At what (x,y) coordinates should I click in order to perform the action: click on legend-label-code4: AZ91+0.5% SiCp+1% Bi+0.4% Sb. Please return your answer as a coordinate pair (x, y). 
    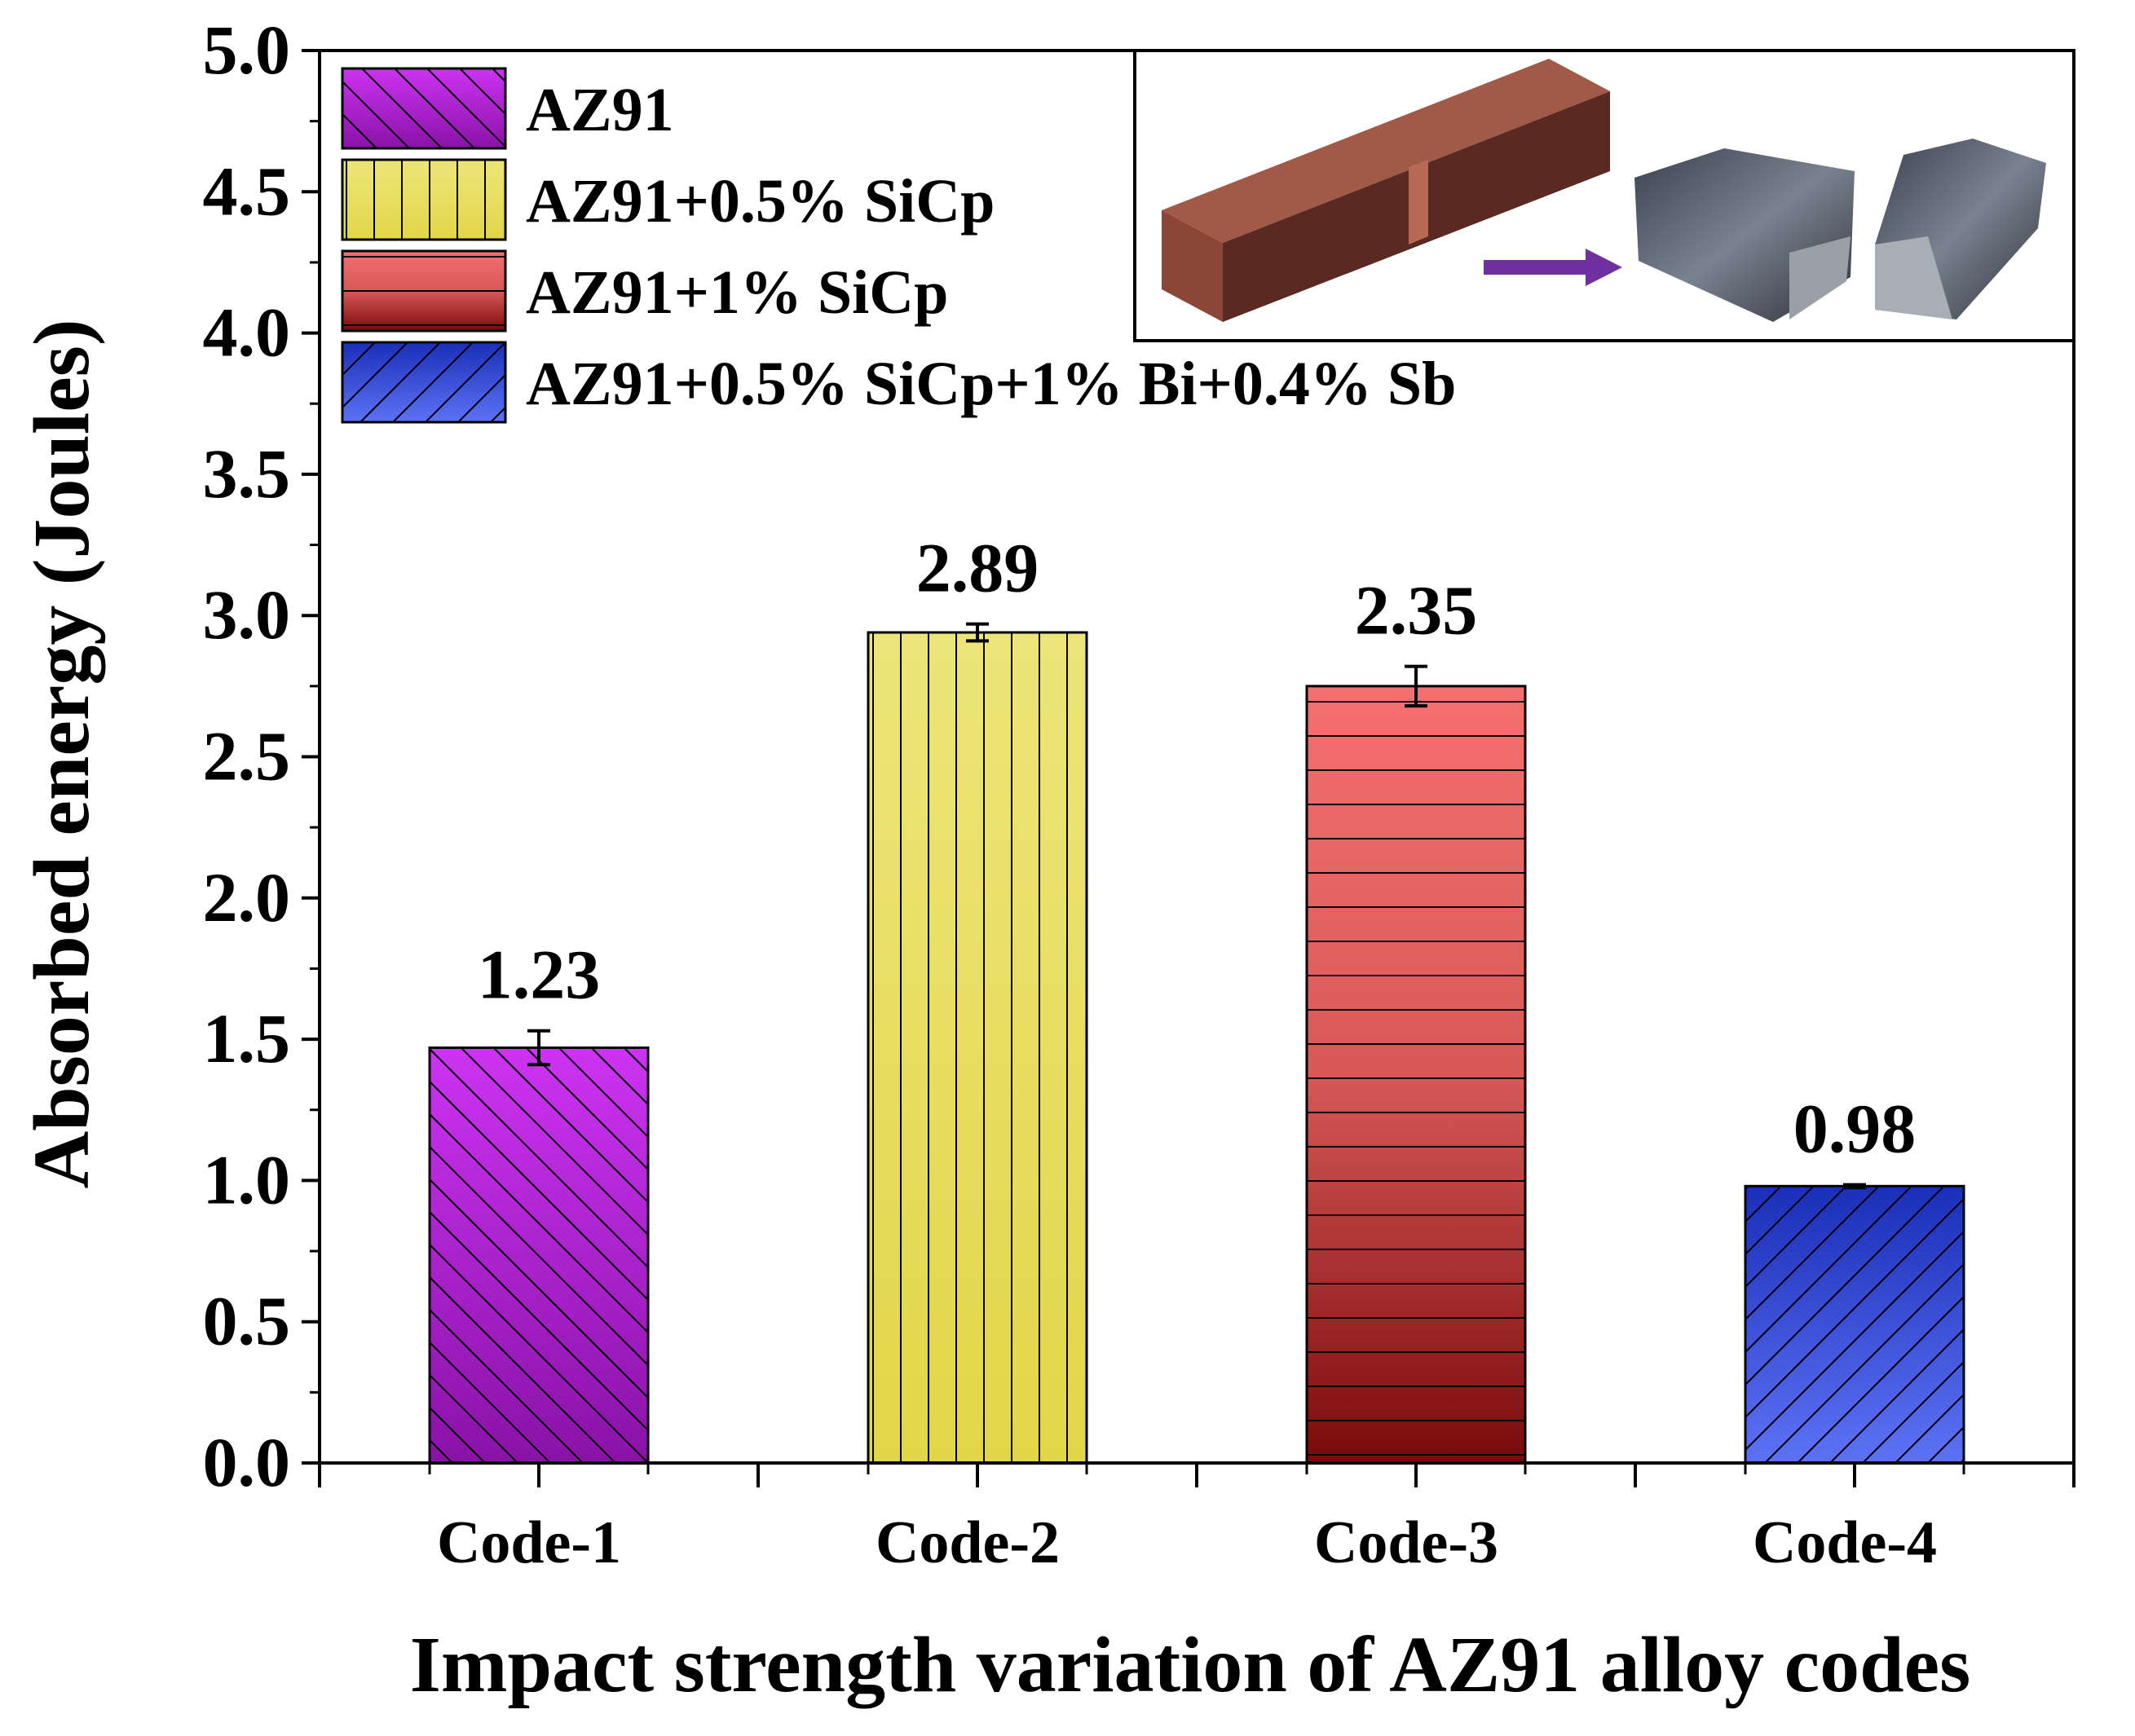
    Looking at the image, I should click on (991, 384).